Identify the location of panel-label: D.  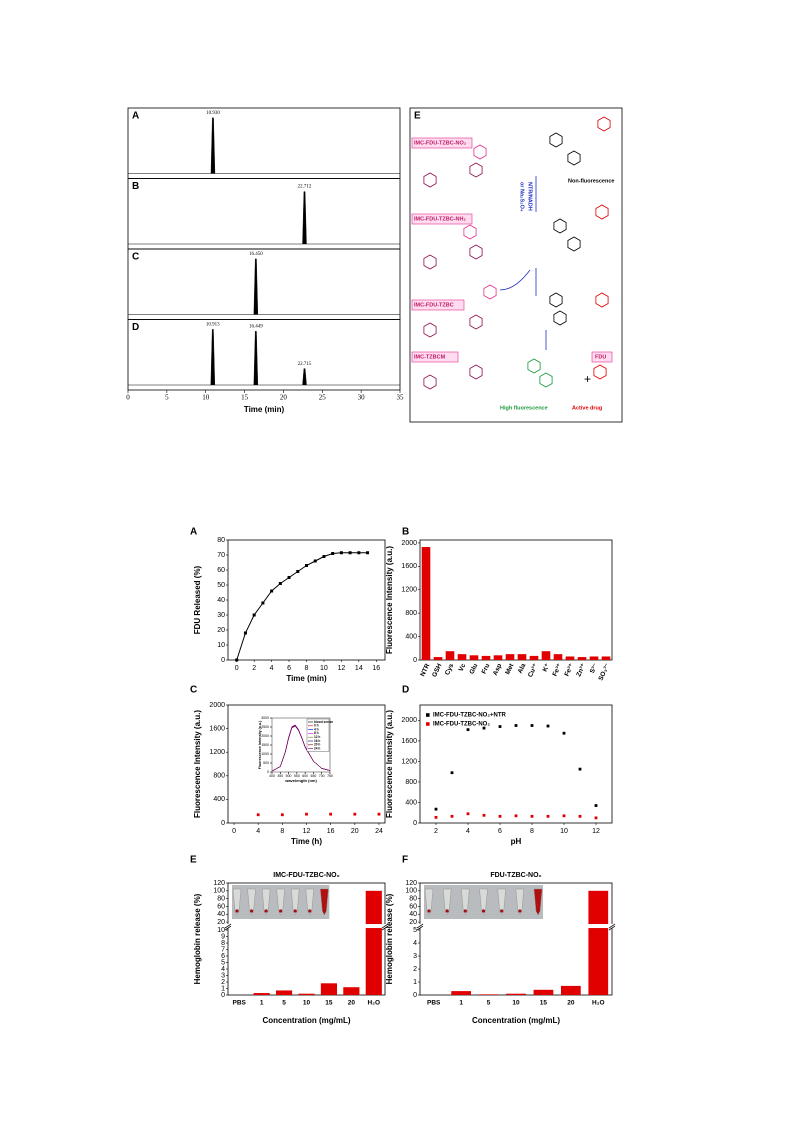
(405, 690).